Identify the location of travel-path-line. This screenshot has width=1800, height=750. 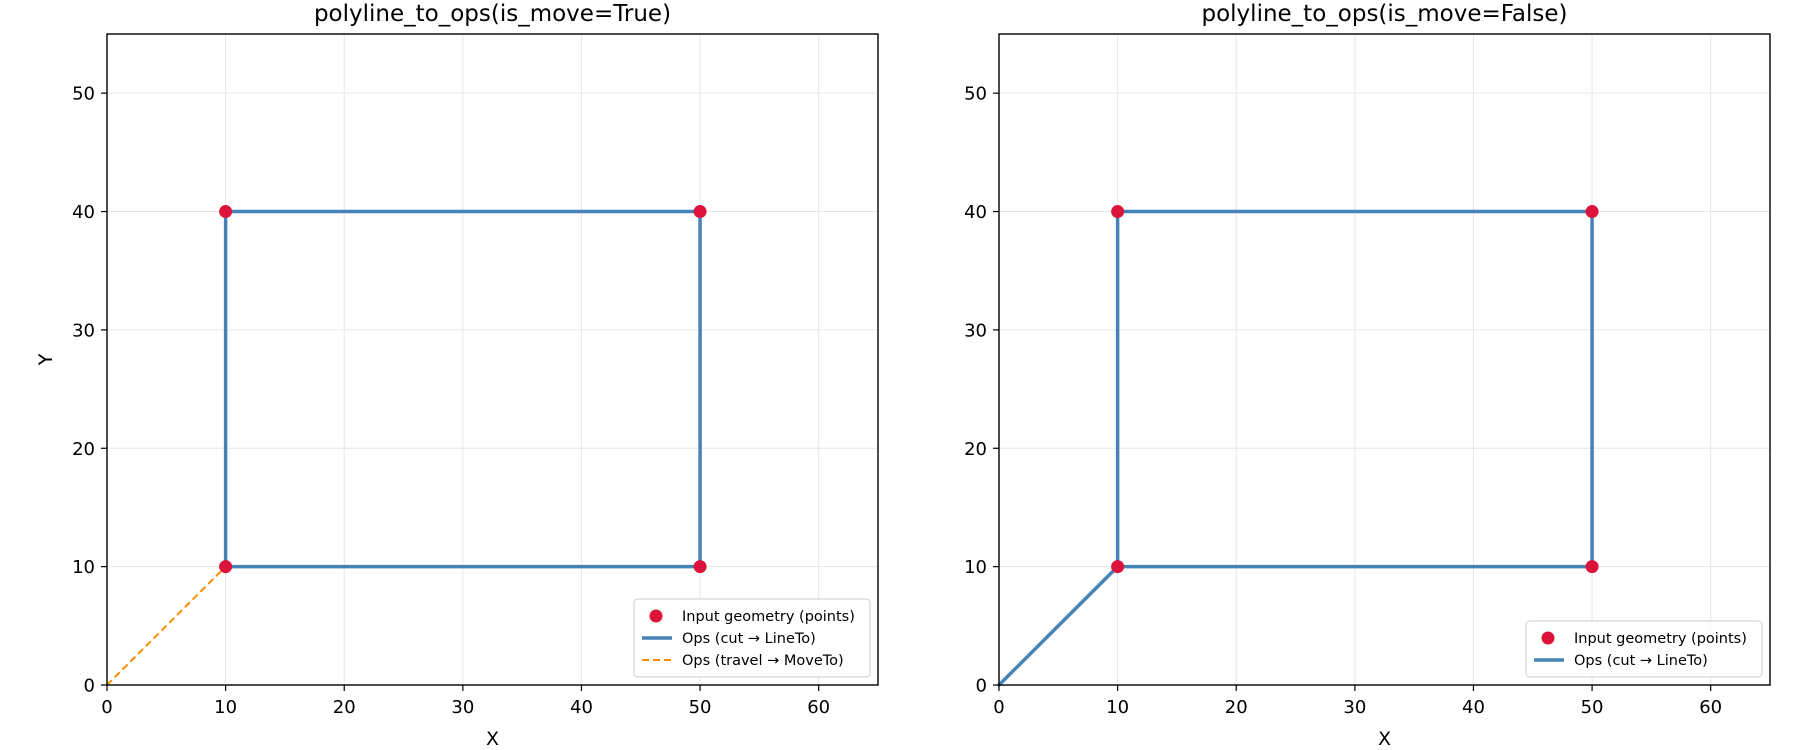
(166, 625).